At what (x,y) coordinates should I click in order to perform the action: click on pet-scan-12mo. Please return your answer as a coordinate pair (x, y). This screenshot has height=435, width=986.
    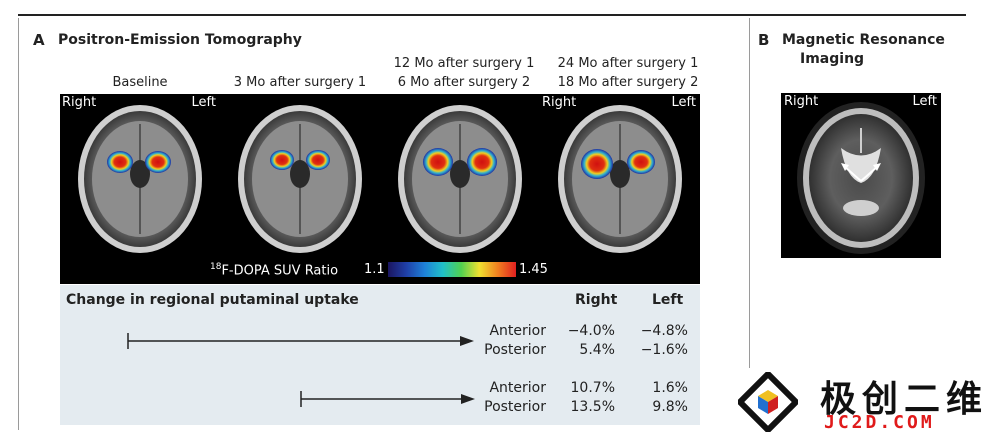
    Looking at the image, I should click on (460, 175).